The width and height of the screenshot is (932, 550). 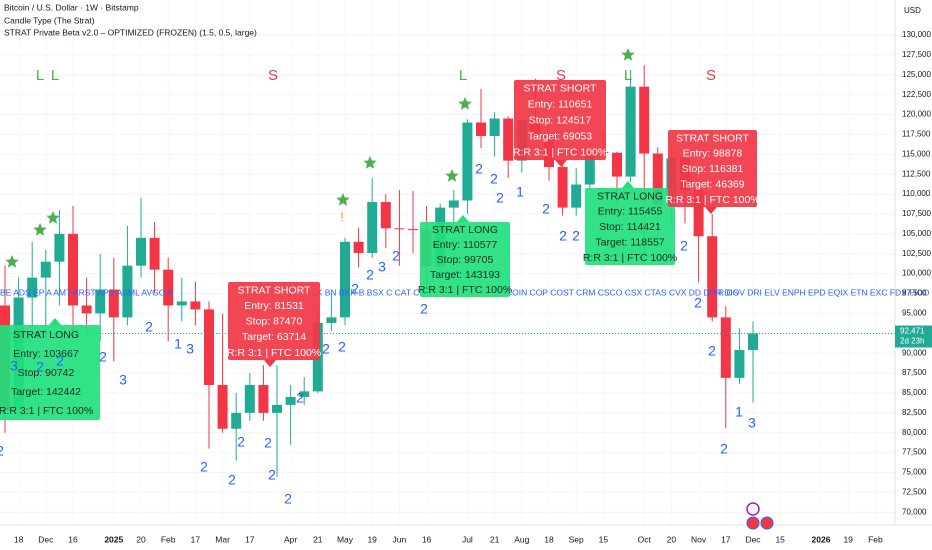 I want to click on x-tick-label: Dec, so click(x=753, y=539).